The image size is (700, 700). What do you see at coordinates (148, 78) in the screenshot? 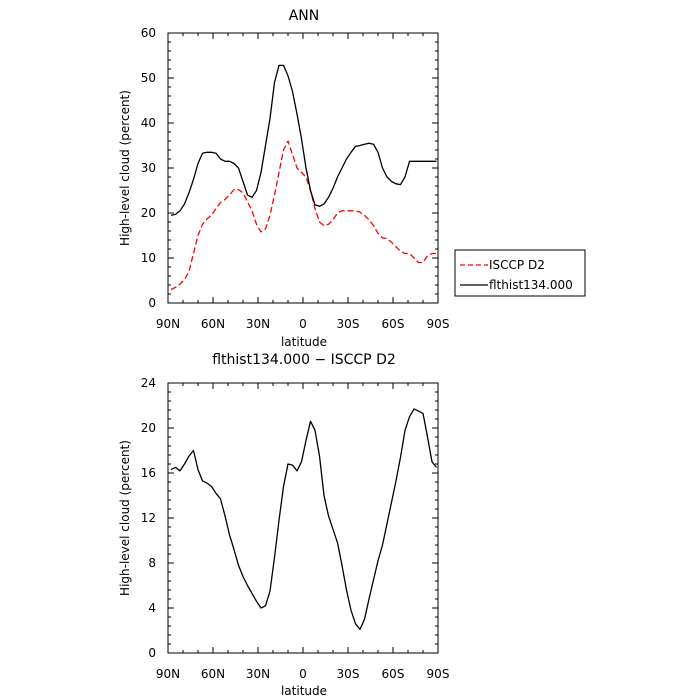
I see `y-tick-label: 50` at bounding box center [148, 78].